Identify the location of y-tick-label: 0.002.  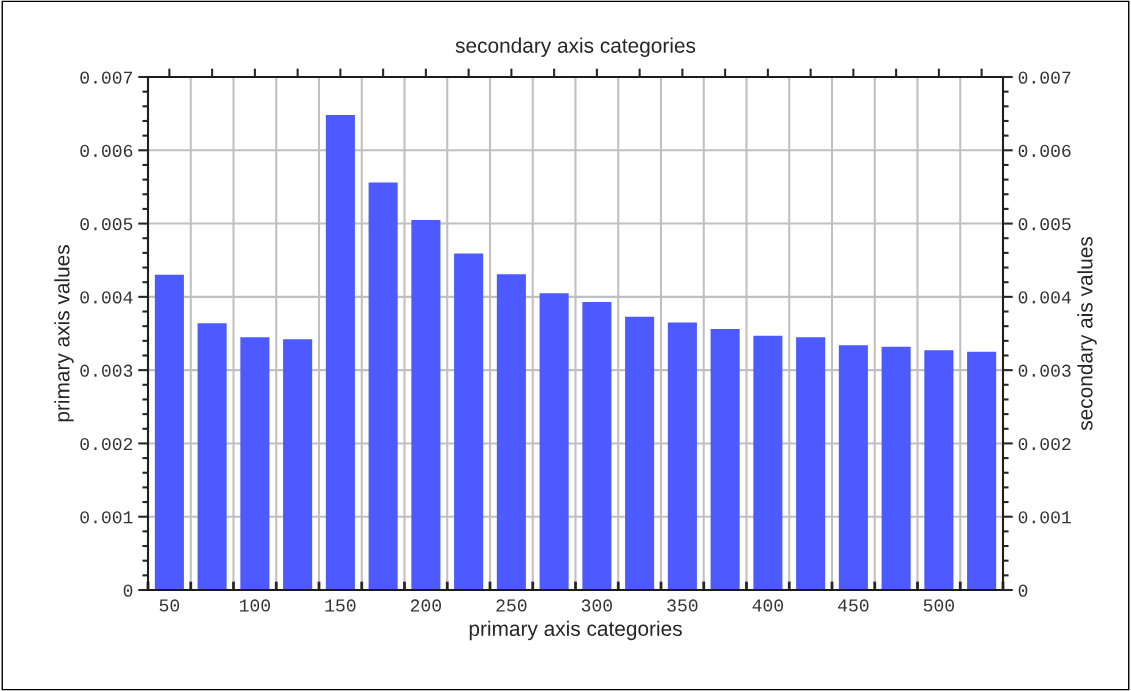
(106, 444).